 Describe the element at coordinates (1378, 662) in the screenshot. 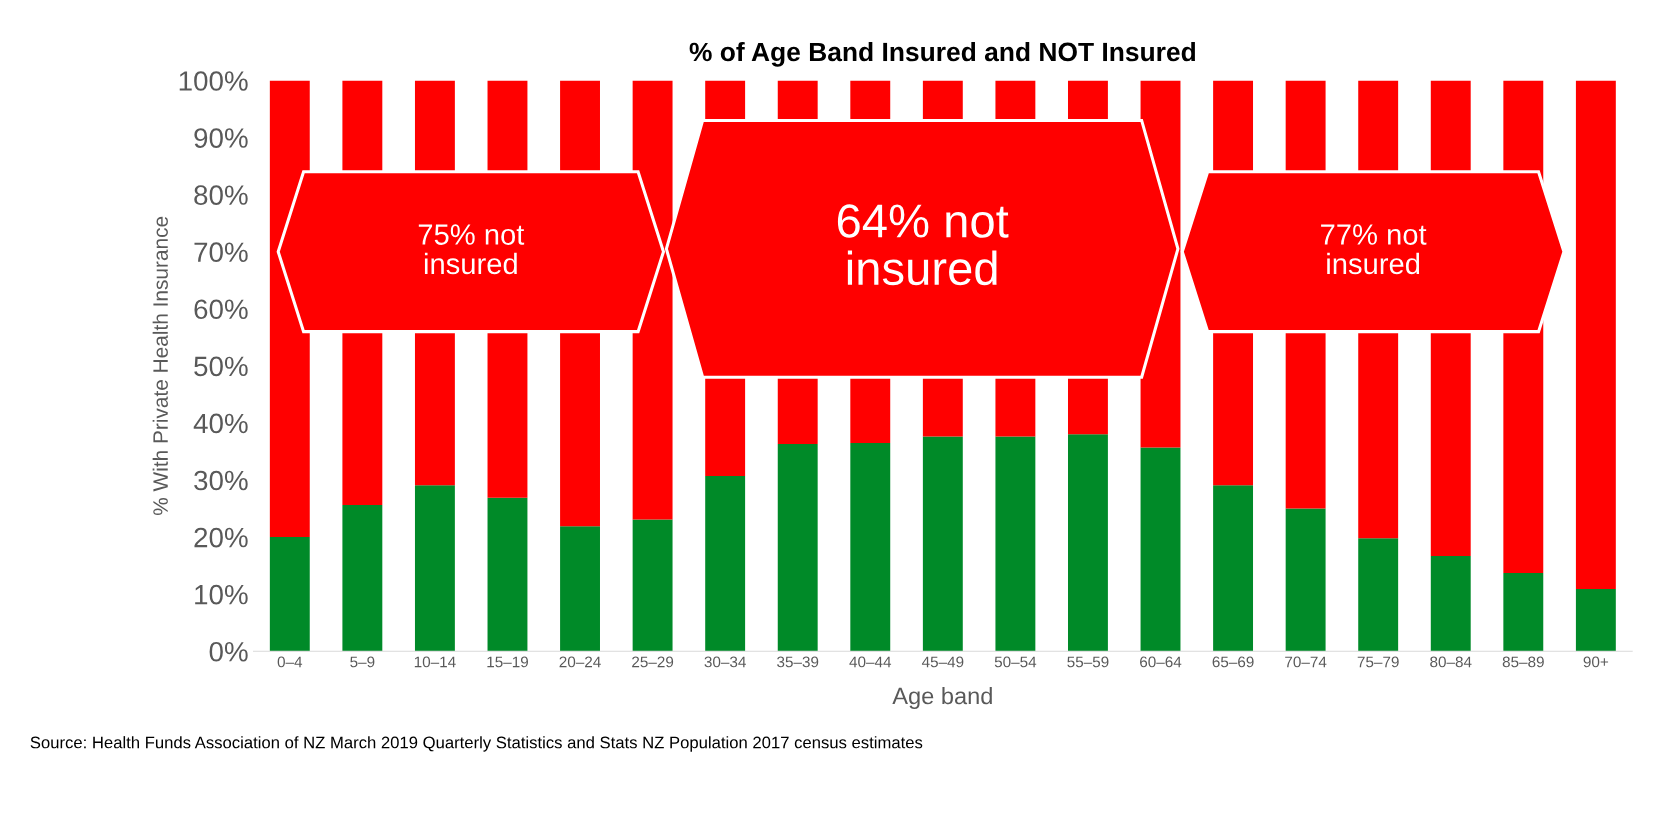

I see `x-tick-label: 75–79` at that location.